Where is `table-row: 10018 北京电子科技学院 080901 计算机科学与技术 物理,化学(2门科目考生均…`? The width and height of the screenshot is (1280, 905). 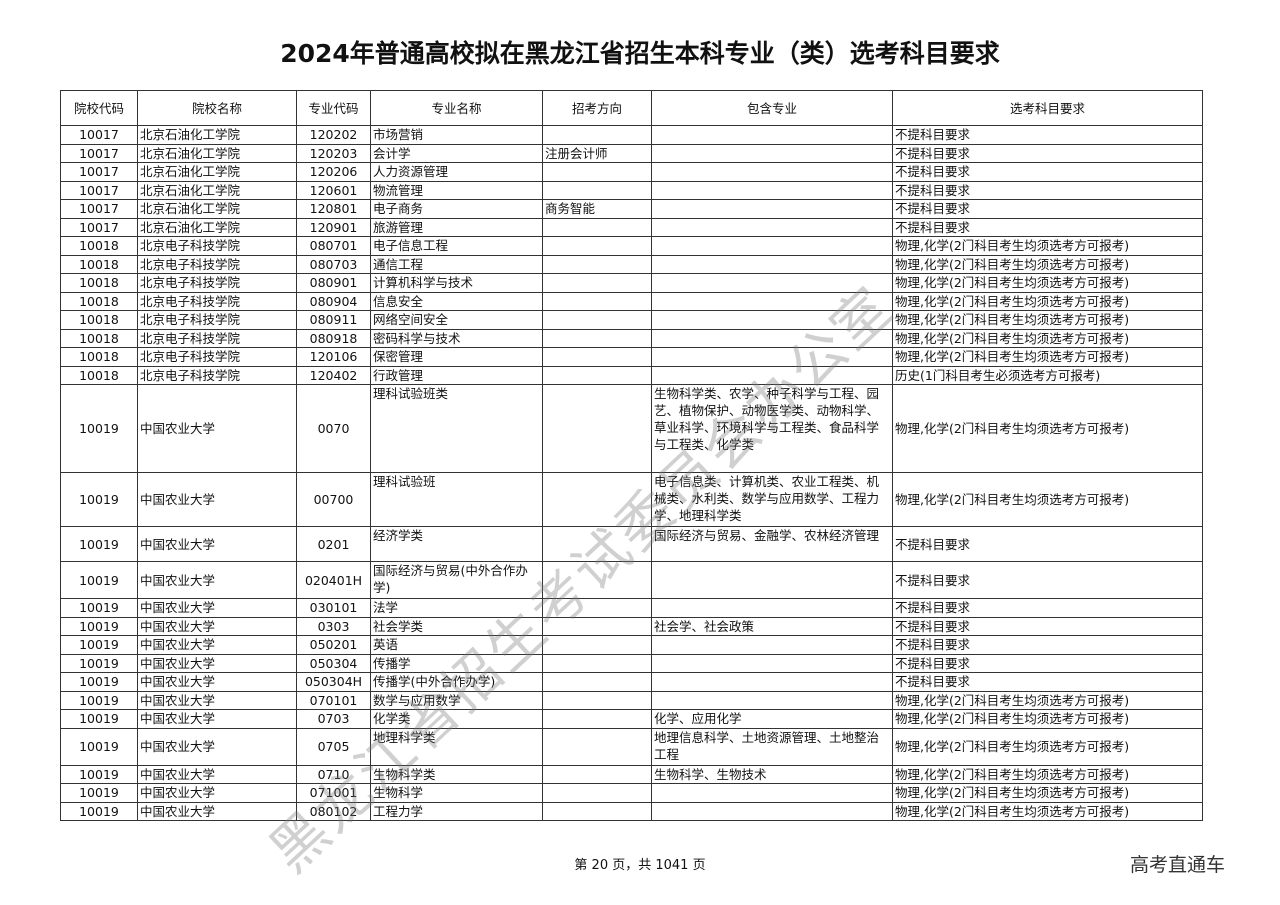
table-row: 10018 北京电子科技学院 080901 计算机科学与技术 物理,化学(2门科目考生均… is located at coordinates (631, 283).